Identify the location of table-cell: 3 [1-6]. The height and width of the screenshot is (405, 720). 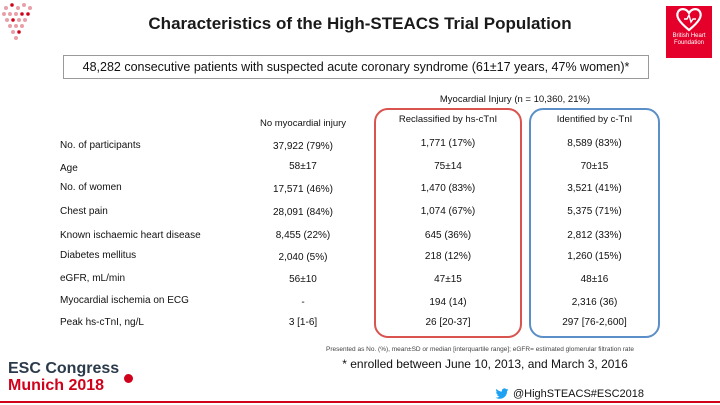
(303, 322).